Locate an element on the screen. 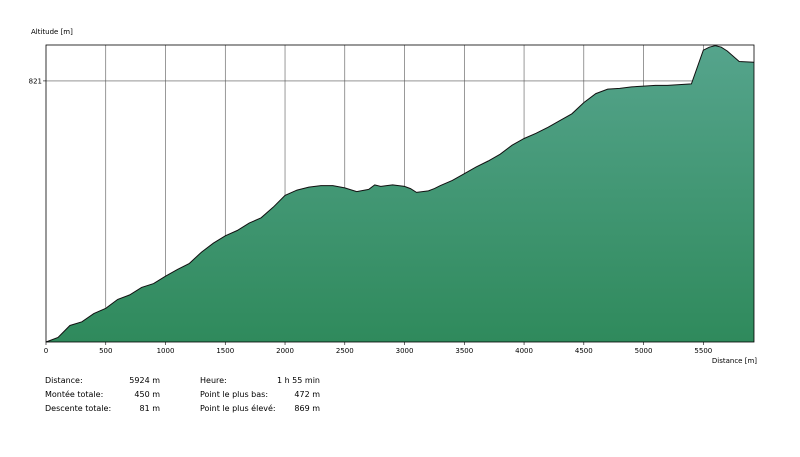  stat-value: 81 m is located at coordinates (149, 408).